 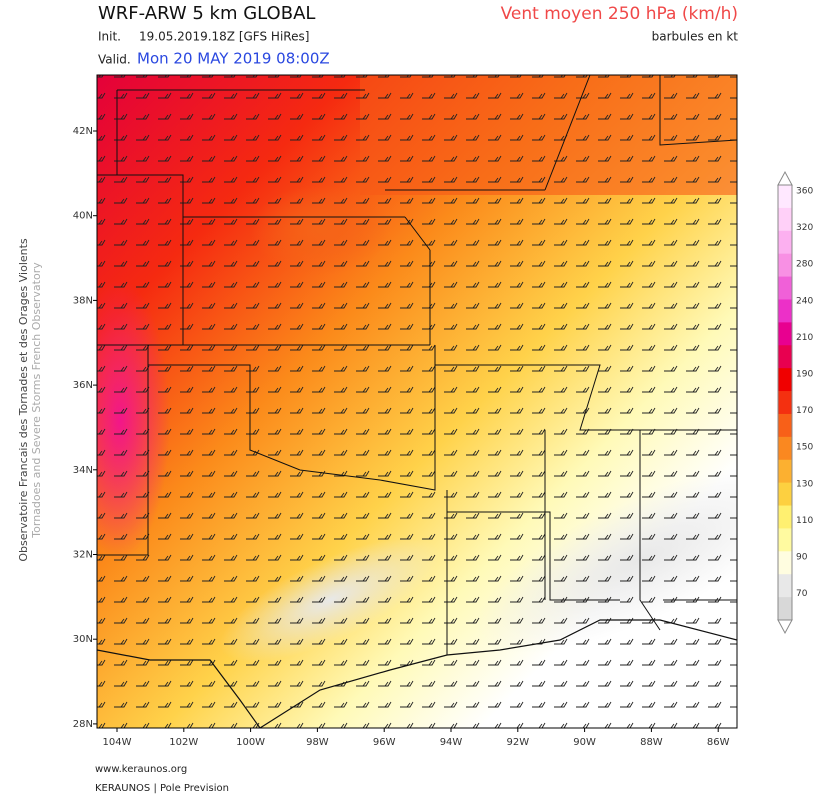 I want to click on product: Vent moyen 250 hPa (km/h), so click(x=619, y=14).